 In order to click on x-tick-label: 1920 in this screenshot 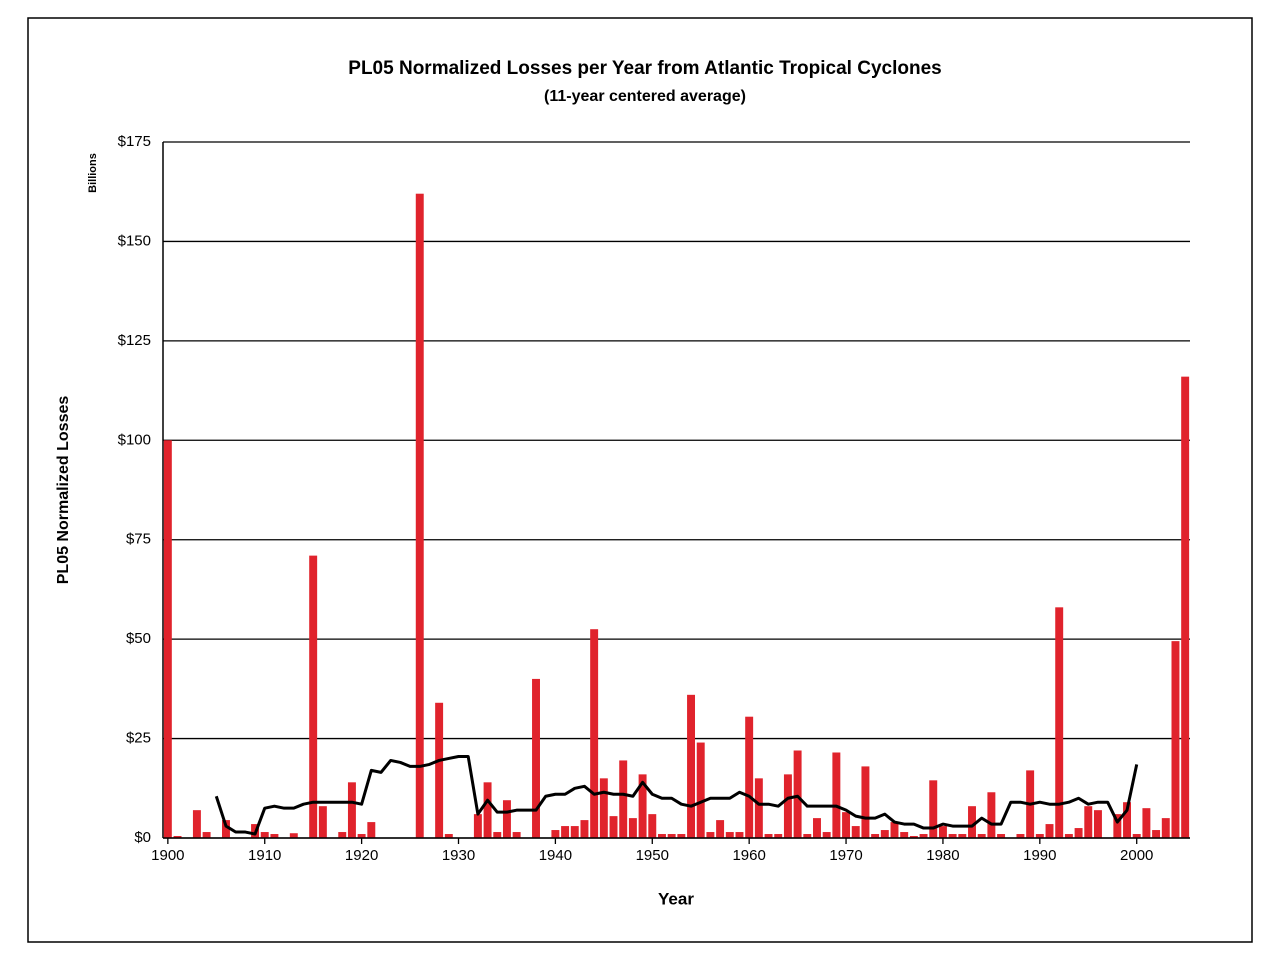, I will do `click(361, 855)`.